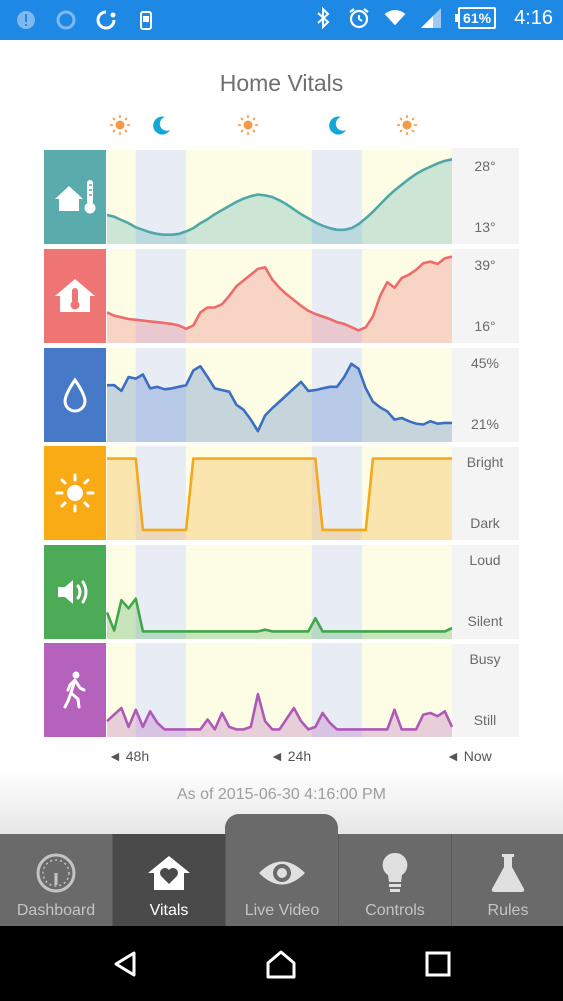 This screenshot has height=1001, width=563. Describe the element at coordinates (485, 166) in the screenshot. I see `row-temperature-outdoor-max: 28°` at that location.